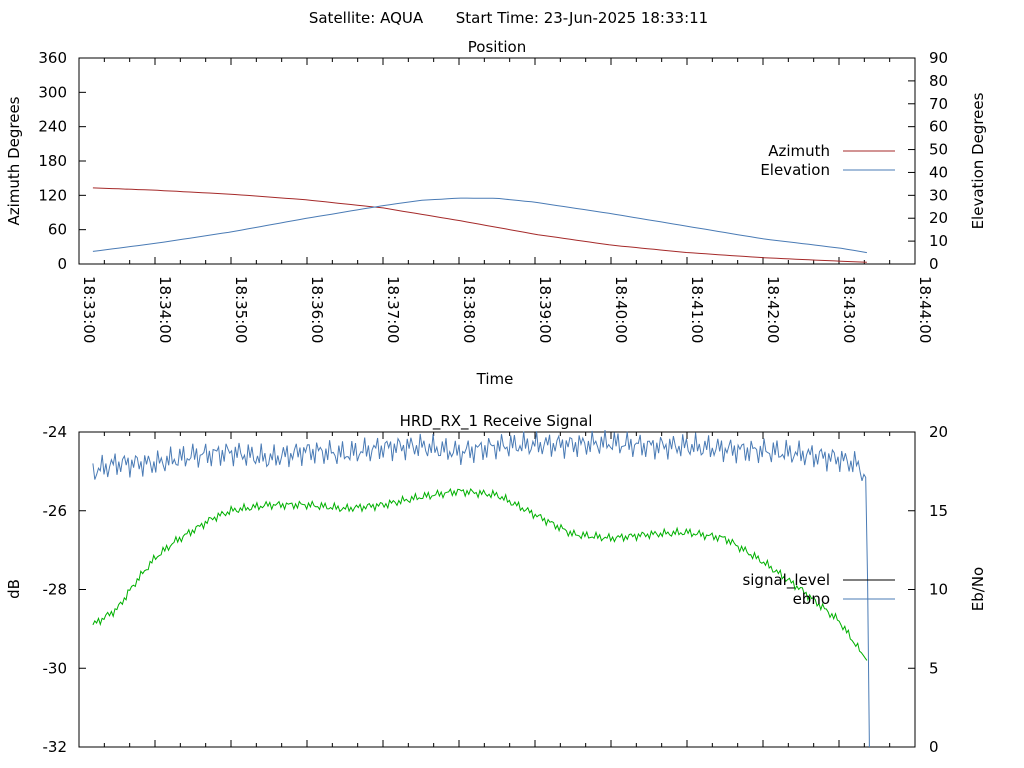 The width and height of the screenshot is (1024, 768). I want to click on x-tick-label: 18:35:00, so click(241, 309).